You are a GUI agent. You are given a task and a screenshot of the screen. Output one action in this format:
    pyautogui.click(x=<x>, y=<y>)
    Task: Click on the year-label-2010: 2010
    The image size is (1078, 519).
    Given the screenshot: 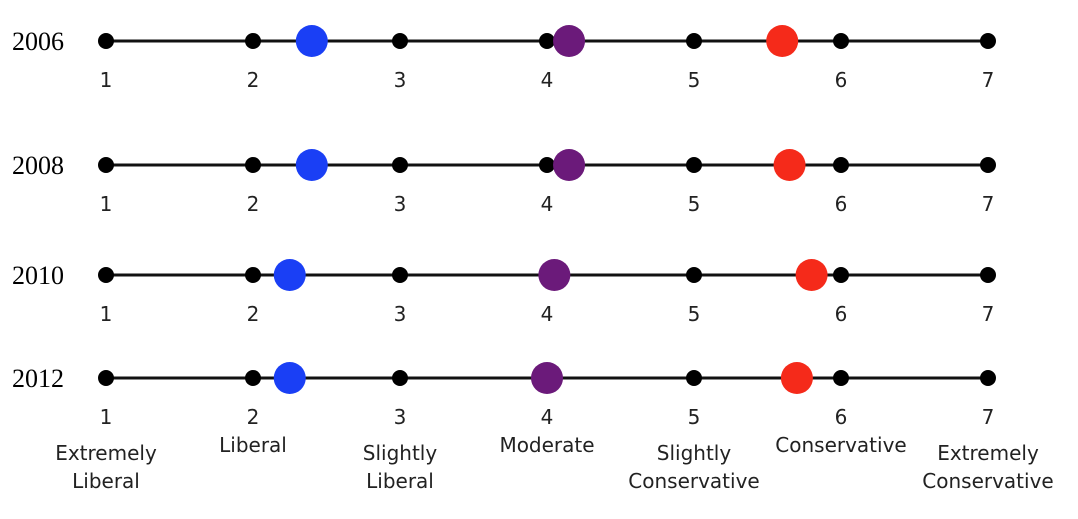 What is the action you would take?
    pyautogui.click(x=38, y=275)
    